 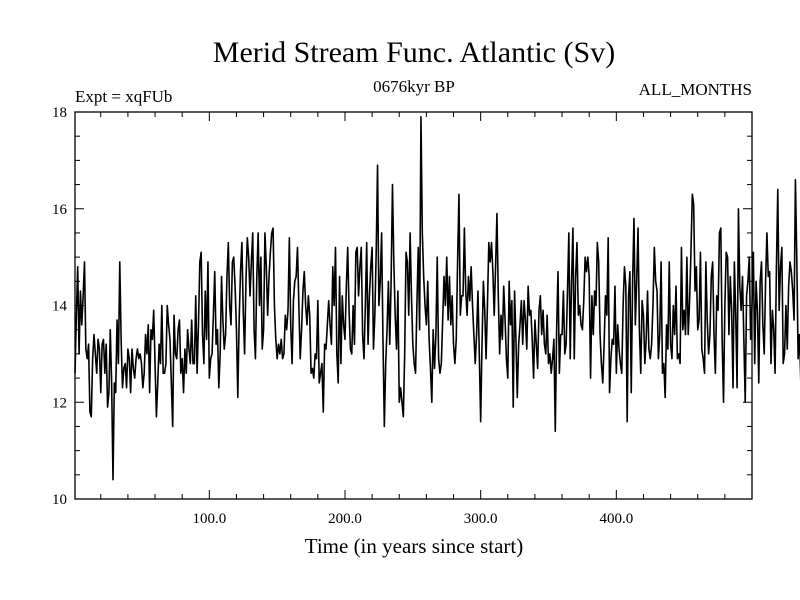 I want to click on y-tick-label: 18, so click(x=59, y=113).